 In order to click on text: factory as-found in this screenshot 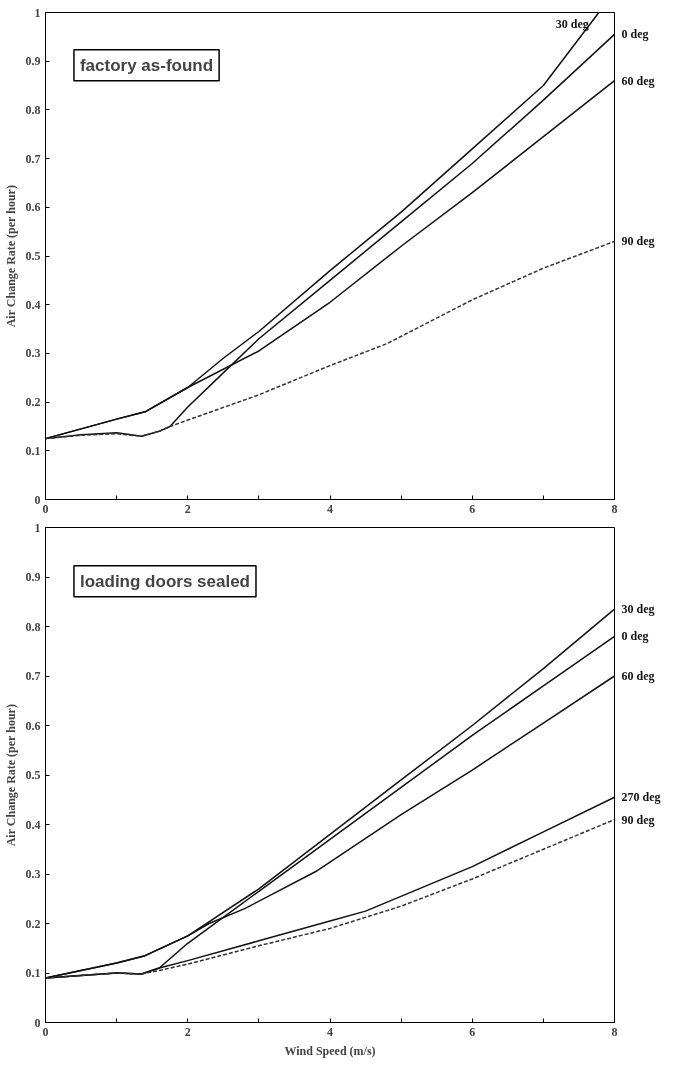, I will do `click(146, 65)`.